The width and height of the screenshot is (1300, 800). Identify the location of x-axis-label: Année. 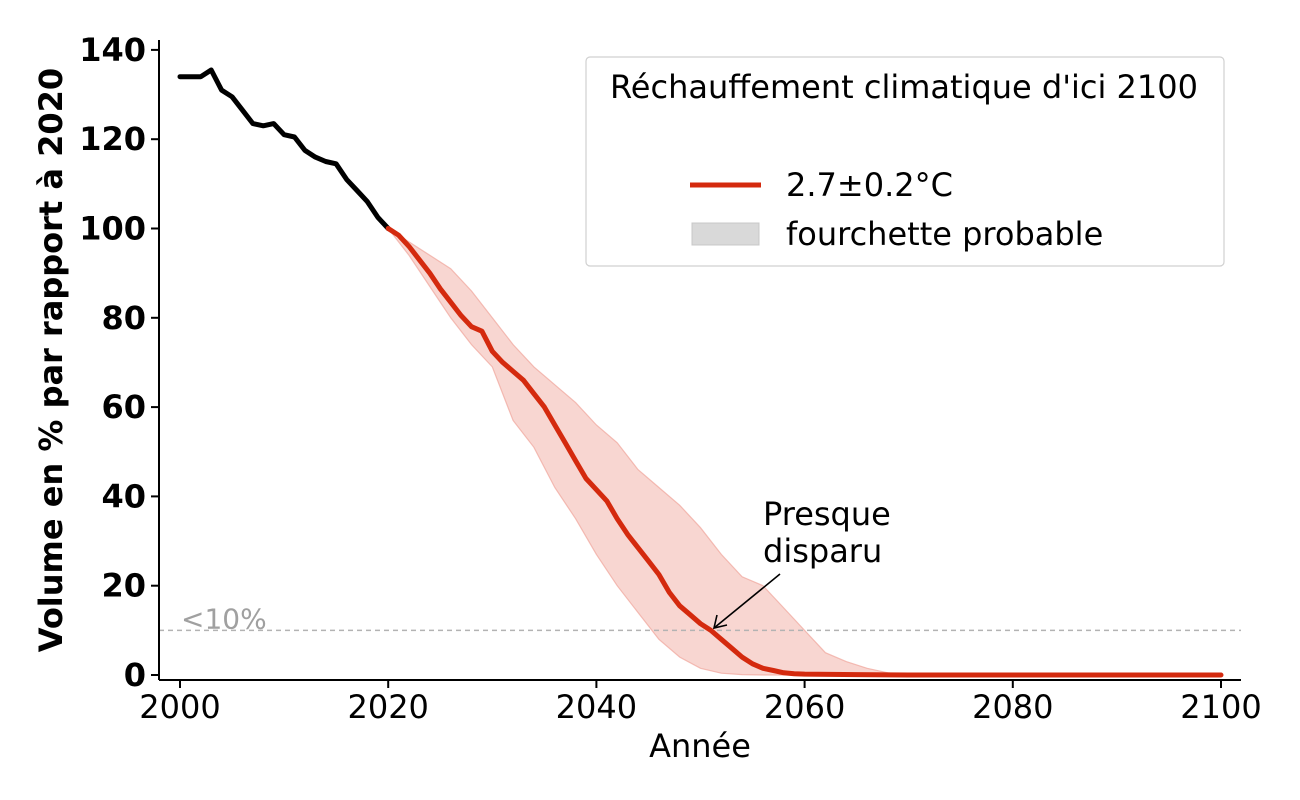
(700, 746).